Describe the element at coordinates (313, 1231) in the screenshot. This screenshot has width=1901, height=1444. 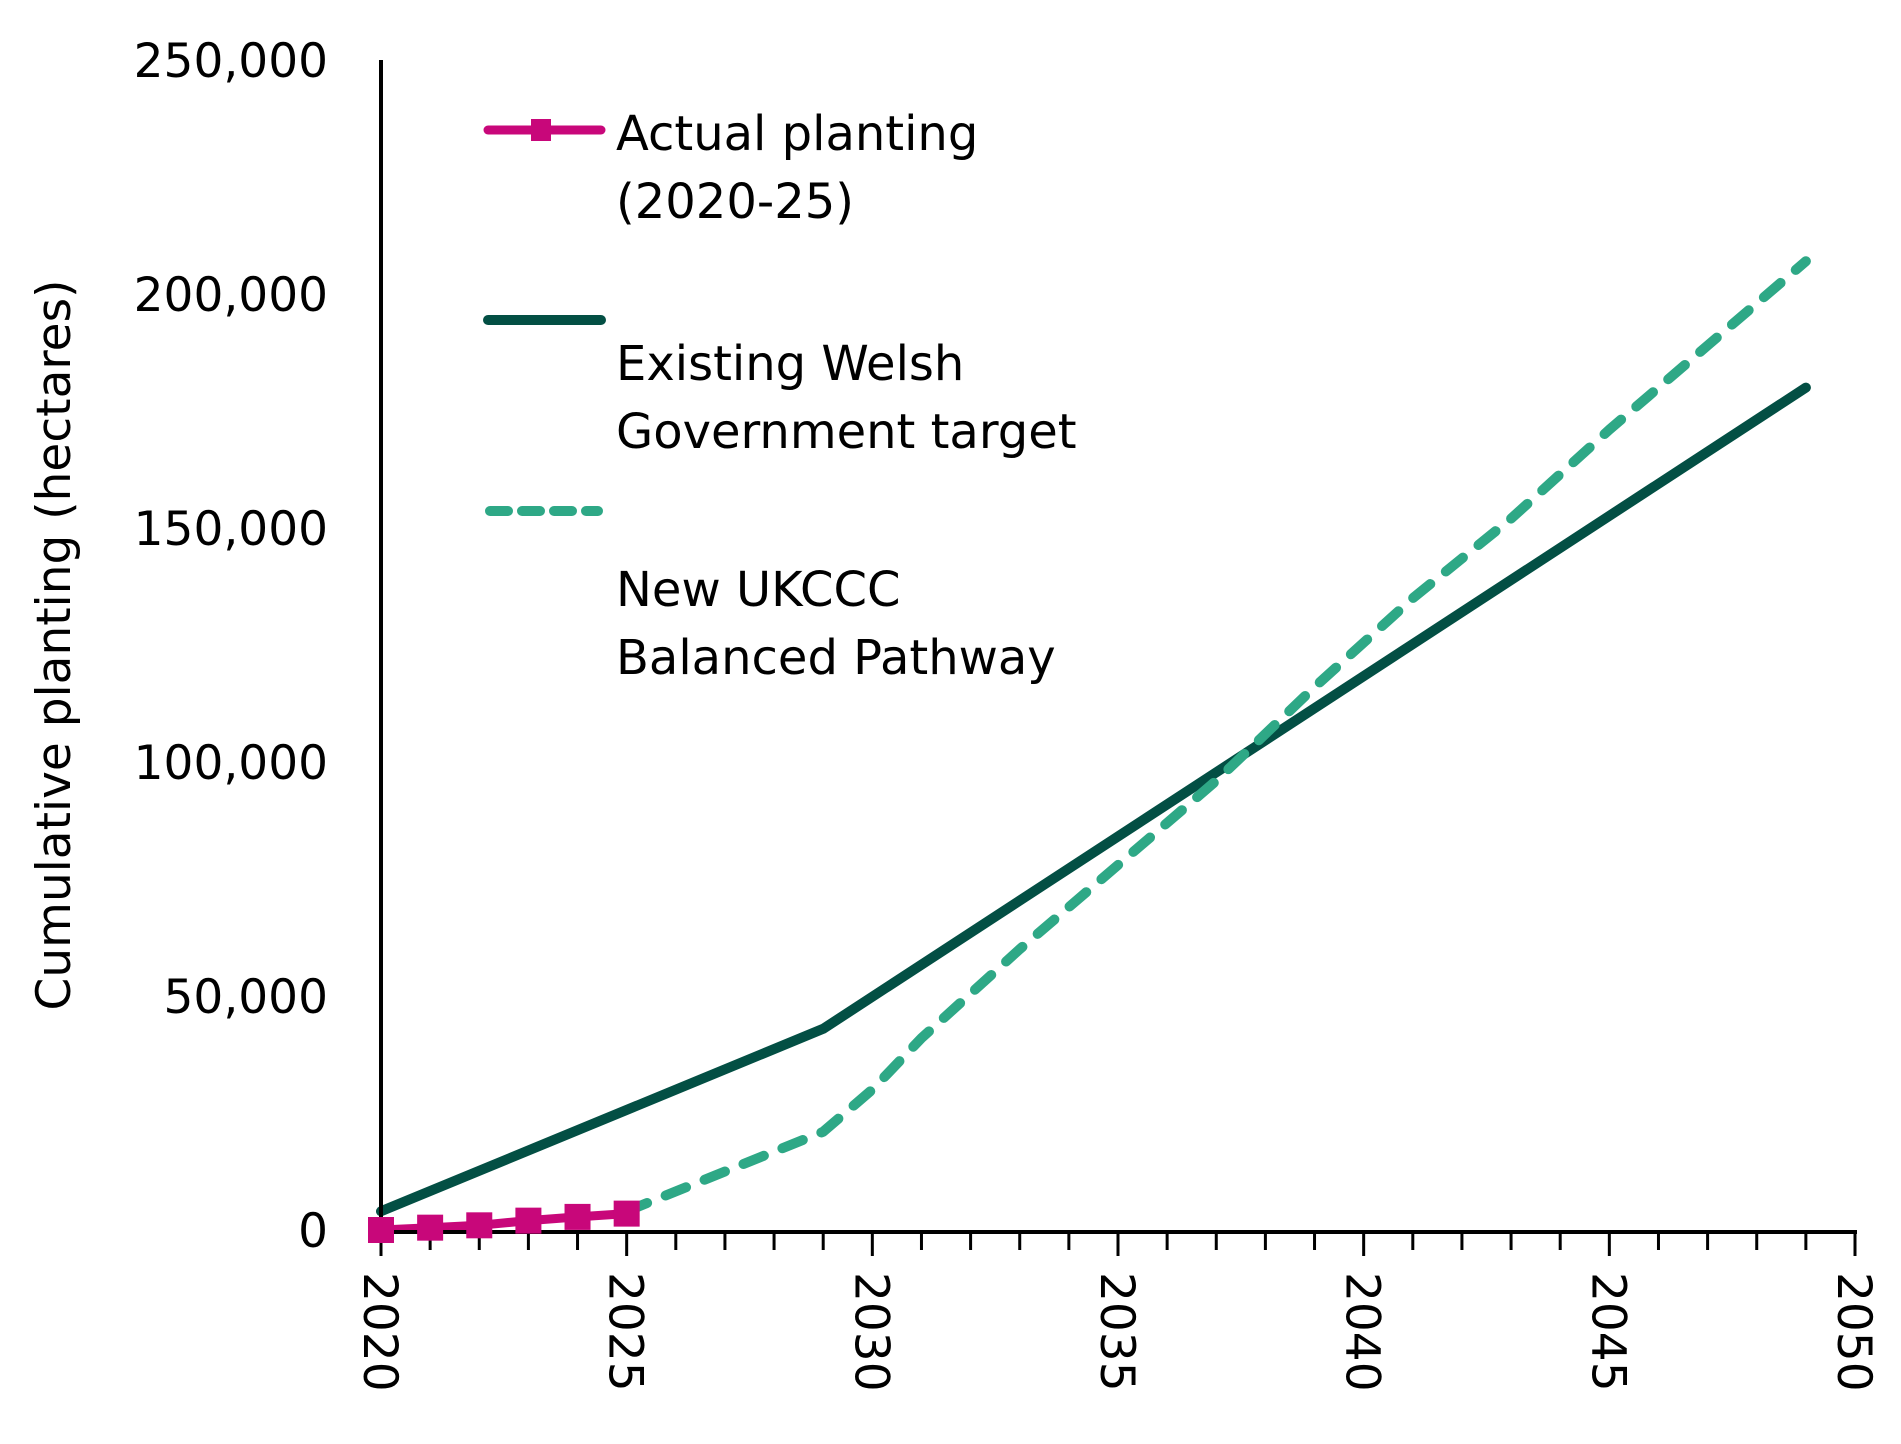
I see `y-tick-label: 0` at that location.